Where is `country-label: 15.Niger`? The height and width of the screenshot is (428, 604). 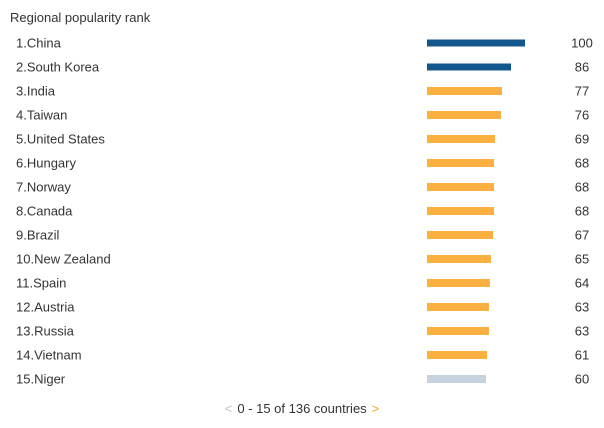
country-label: 15.Niger is located at coordinates (41, 379).